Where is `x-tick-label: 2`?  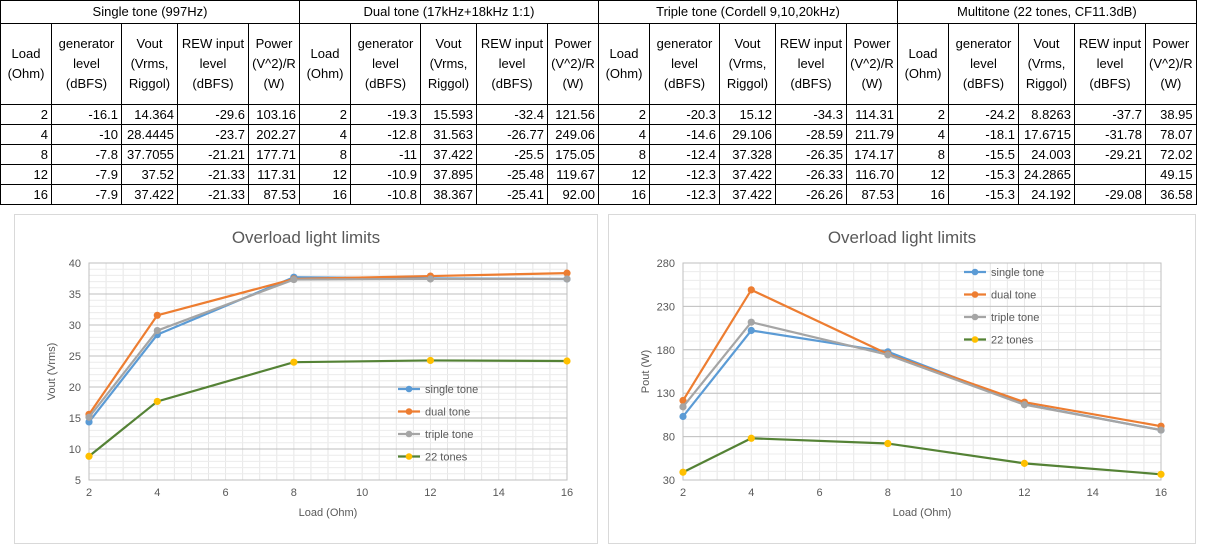 x-tick-label: 2 is located at coordinates (89, 493).